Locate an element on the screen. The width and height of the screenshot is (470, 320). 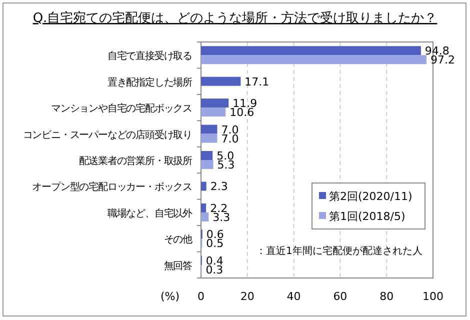
annotation: ：直近1年間に宅配便が配達された人 is located at coordinates (339, 251).